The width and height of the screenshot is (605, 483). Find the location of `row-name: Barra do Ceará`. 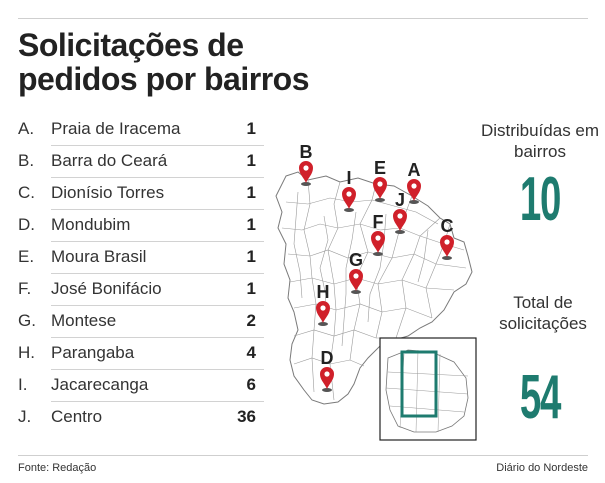

row-name: Barra do Ceará is located at coordinates (109, 160).